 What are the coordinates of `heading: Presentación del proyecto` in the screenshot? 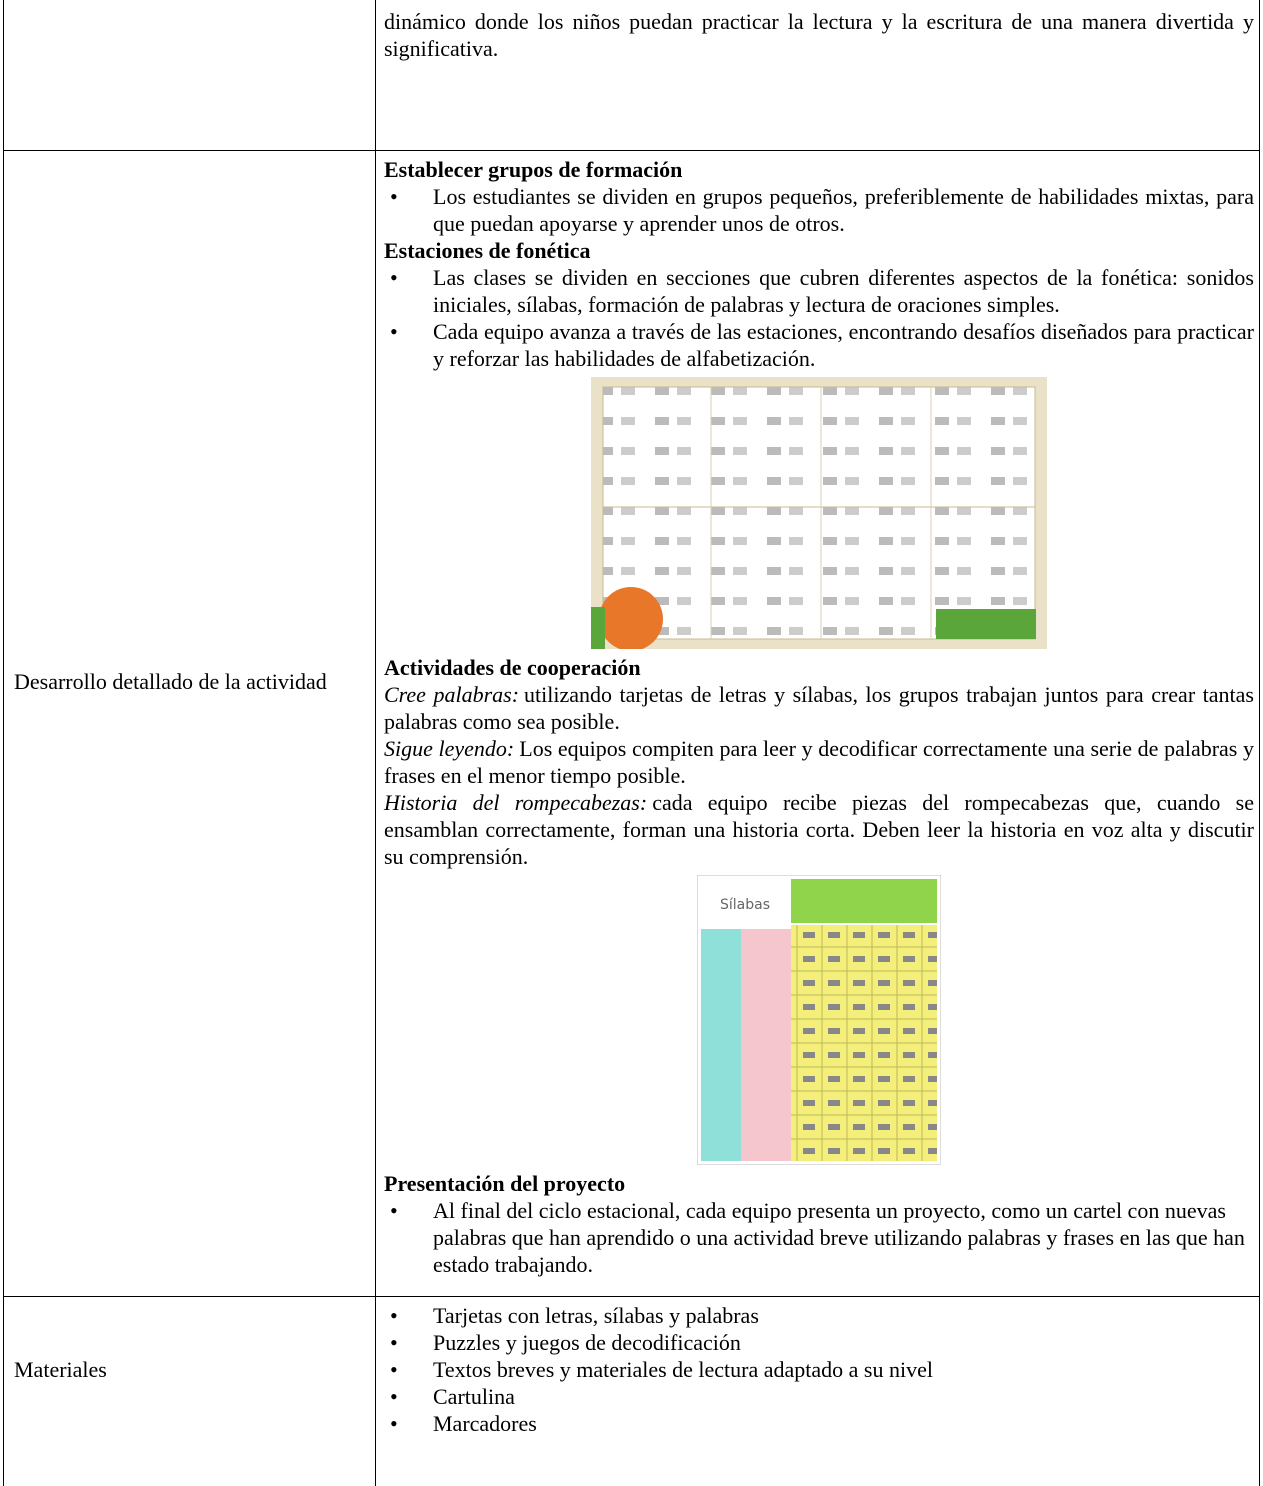 It's located at (505, 1183).